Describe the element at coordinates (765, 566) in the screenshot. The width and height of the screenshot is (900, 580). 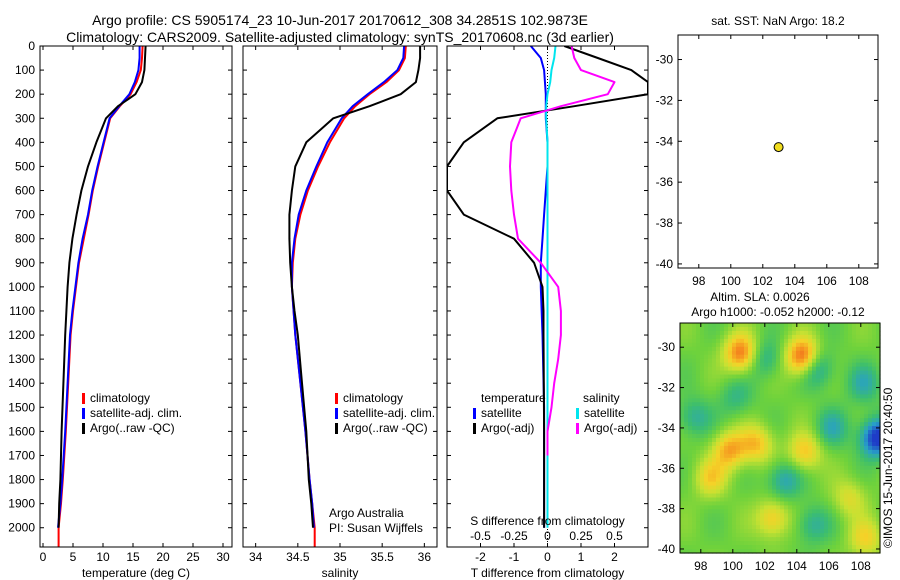
I see `sla-map-x-tick-label: 102` at that location.